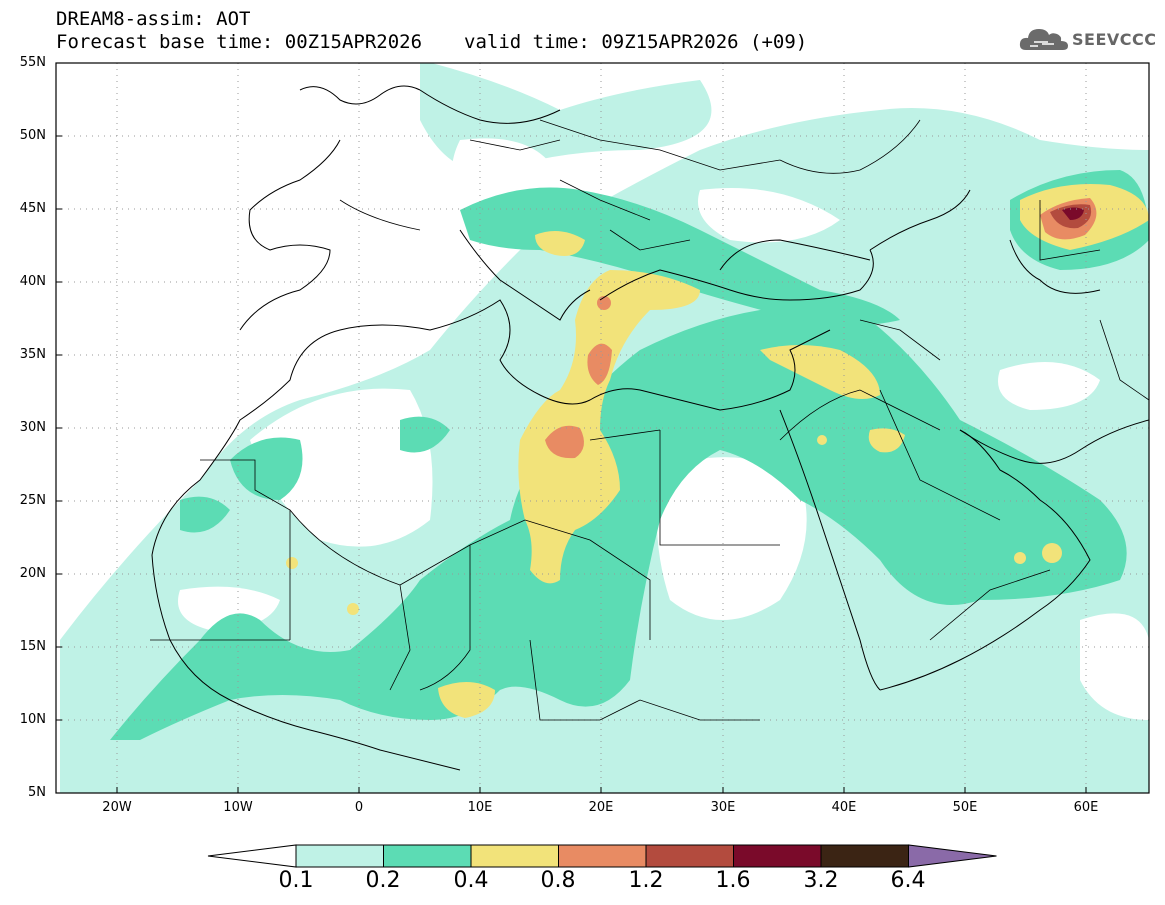 This screenshot has height=905, width=1165. I want to click on chart-title: DREAM8-assim: AOT, so click(153, 19).